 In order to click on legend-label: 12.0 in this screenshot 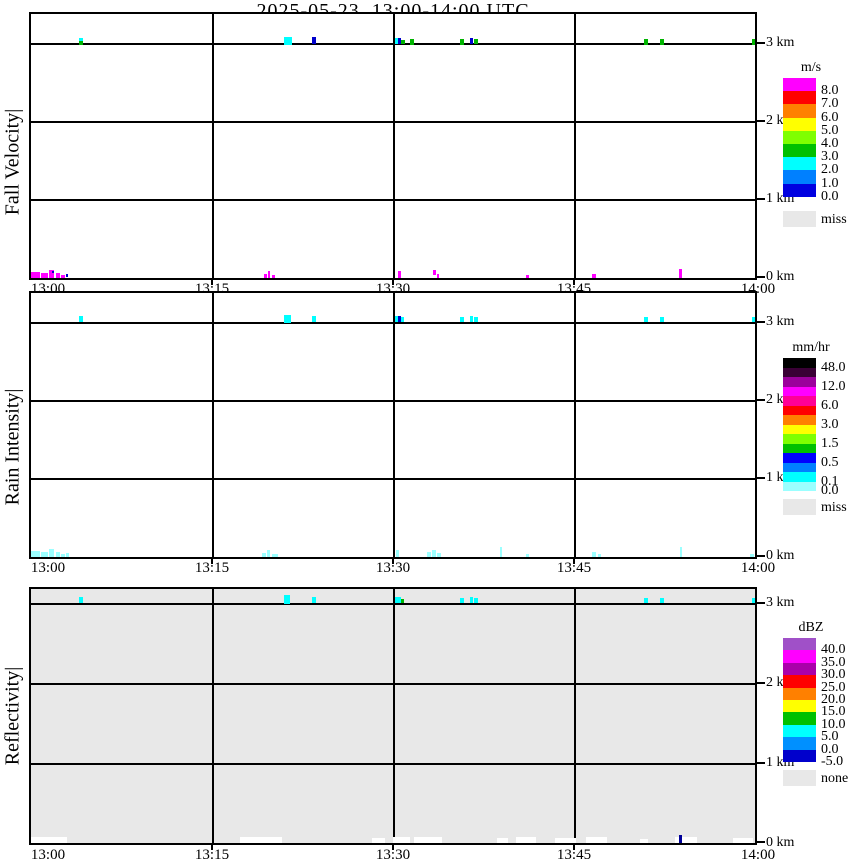, I will do `click(833, 386)`.